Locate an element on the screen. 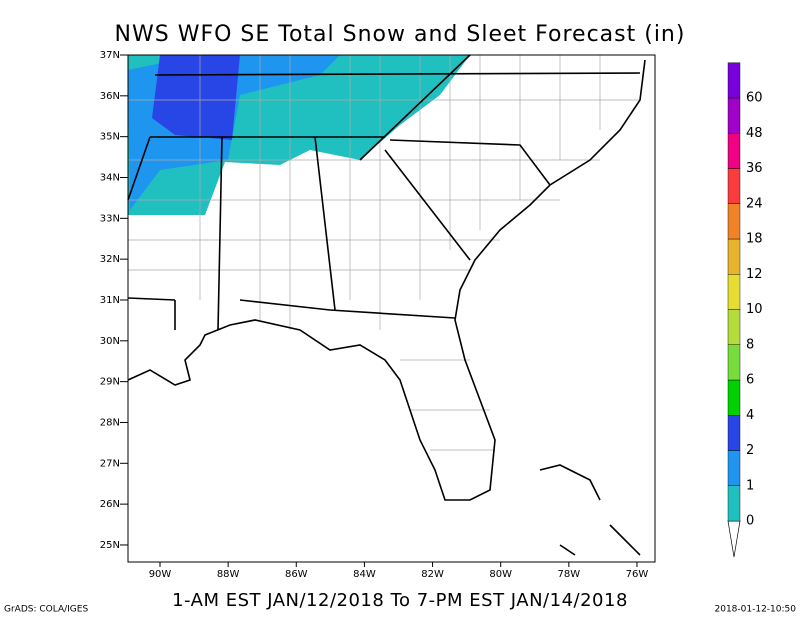 The width and height of the screenshot is (800, 618). colorbar-label: 0 is located at coordinates (750, 521).